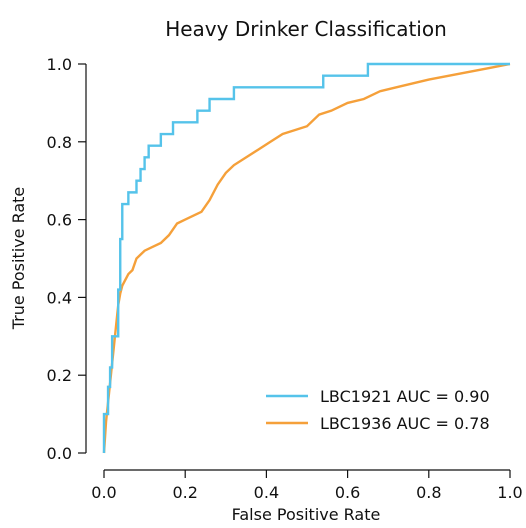 This screenshot has width=526, height=528. Describe the element at coordinates (307, 486) in the screenshot. I see `x-axis-ticks: 0.0 0.2 0.4 0.6 0.8 1.0` at that location.